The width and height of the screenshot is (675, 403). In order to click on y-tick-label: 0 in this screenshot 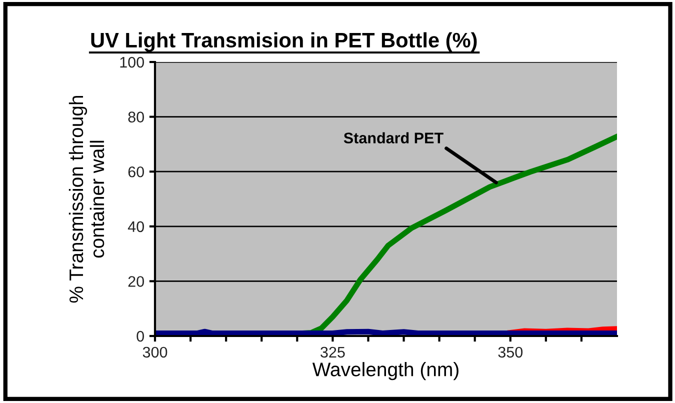, I will do `click(140, 336)`.